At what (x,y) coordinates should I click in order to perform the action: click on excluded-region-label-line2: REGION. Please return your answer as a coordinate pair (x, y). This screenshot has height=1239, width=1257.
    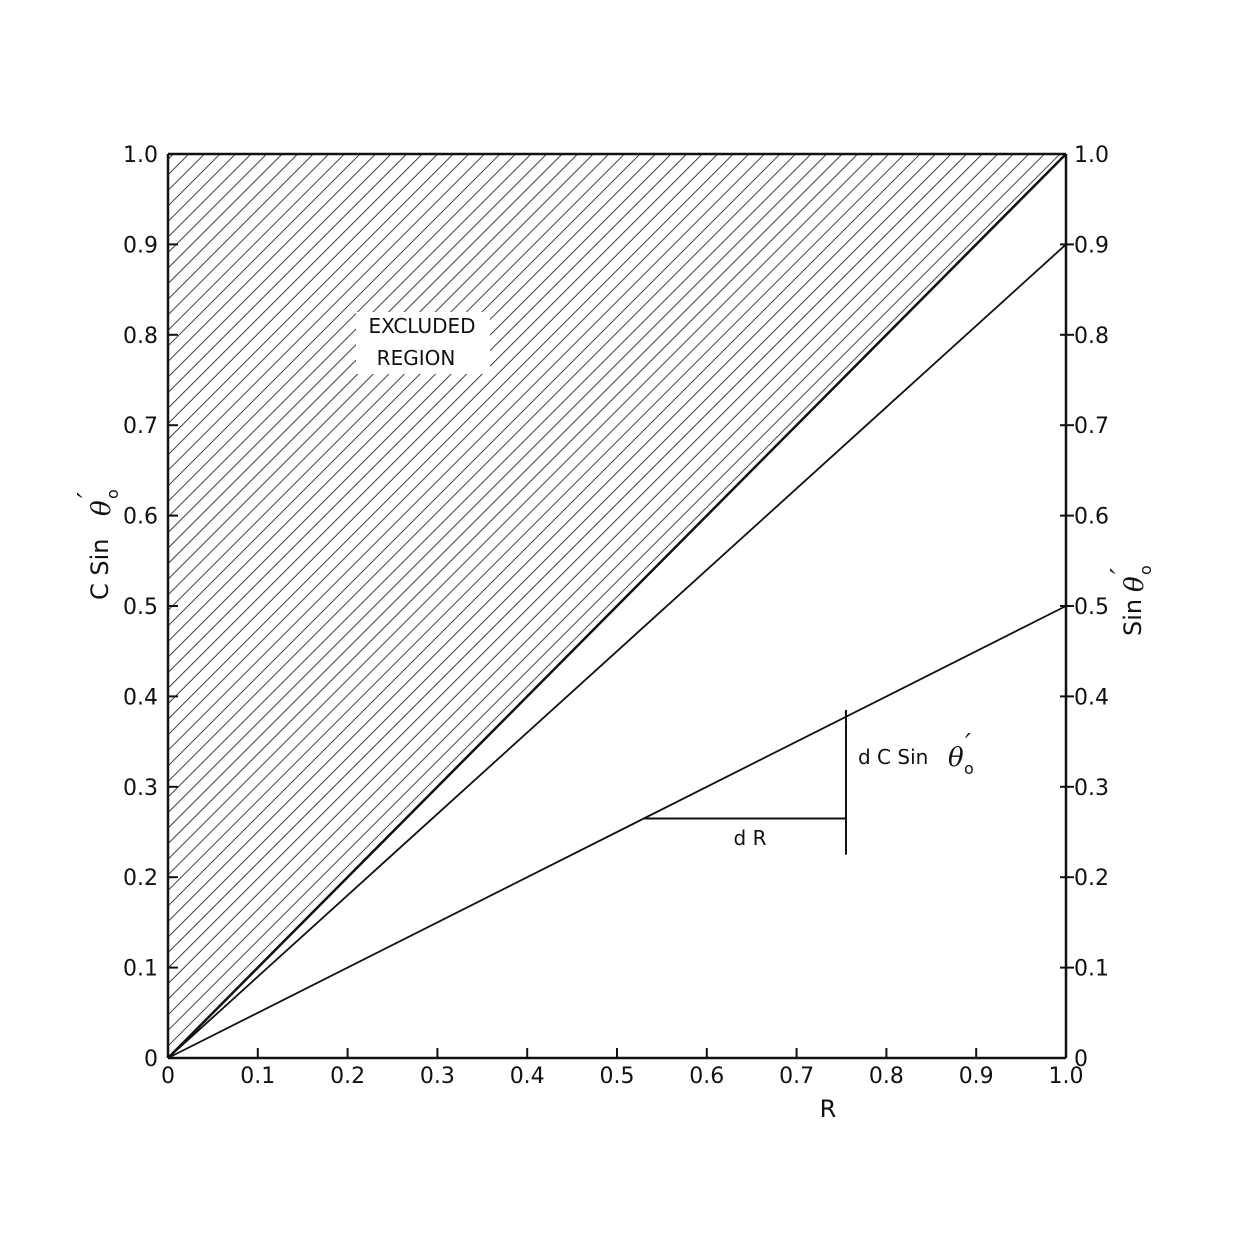
    Looking at the image, I should click on (416, 358).